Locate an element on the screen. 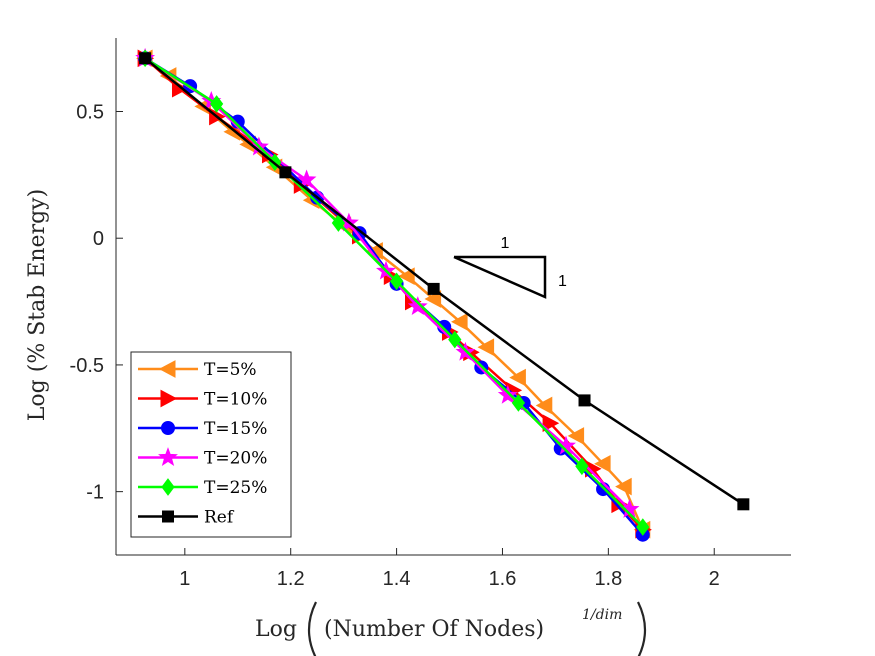 Image resolution: width=875 pixels, height=656 pixels. slope-triangle: 1 1 is located at coordinates (510, 267).